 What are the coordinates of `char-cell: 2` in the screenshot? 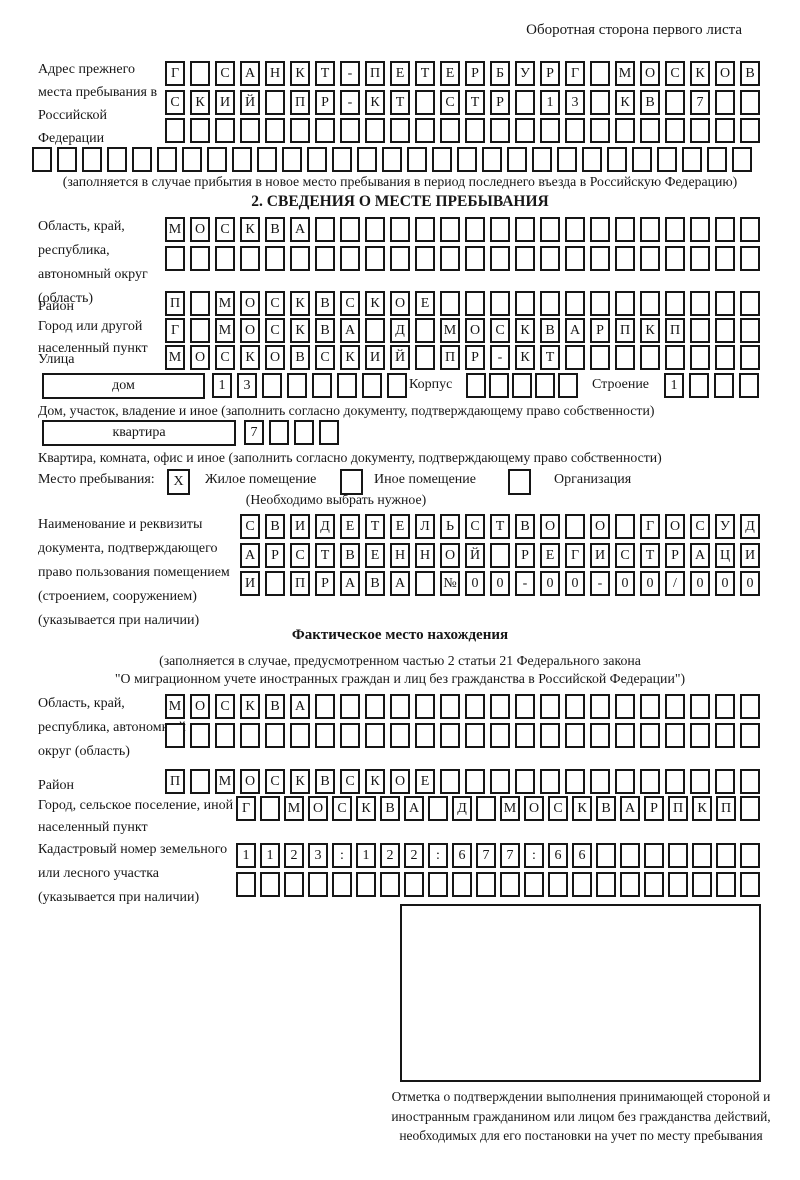 It's located at (414, 855).